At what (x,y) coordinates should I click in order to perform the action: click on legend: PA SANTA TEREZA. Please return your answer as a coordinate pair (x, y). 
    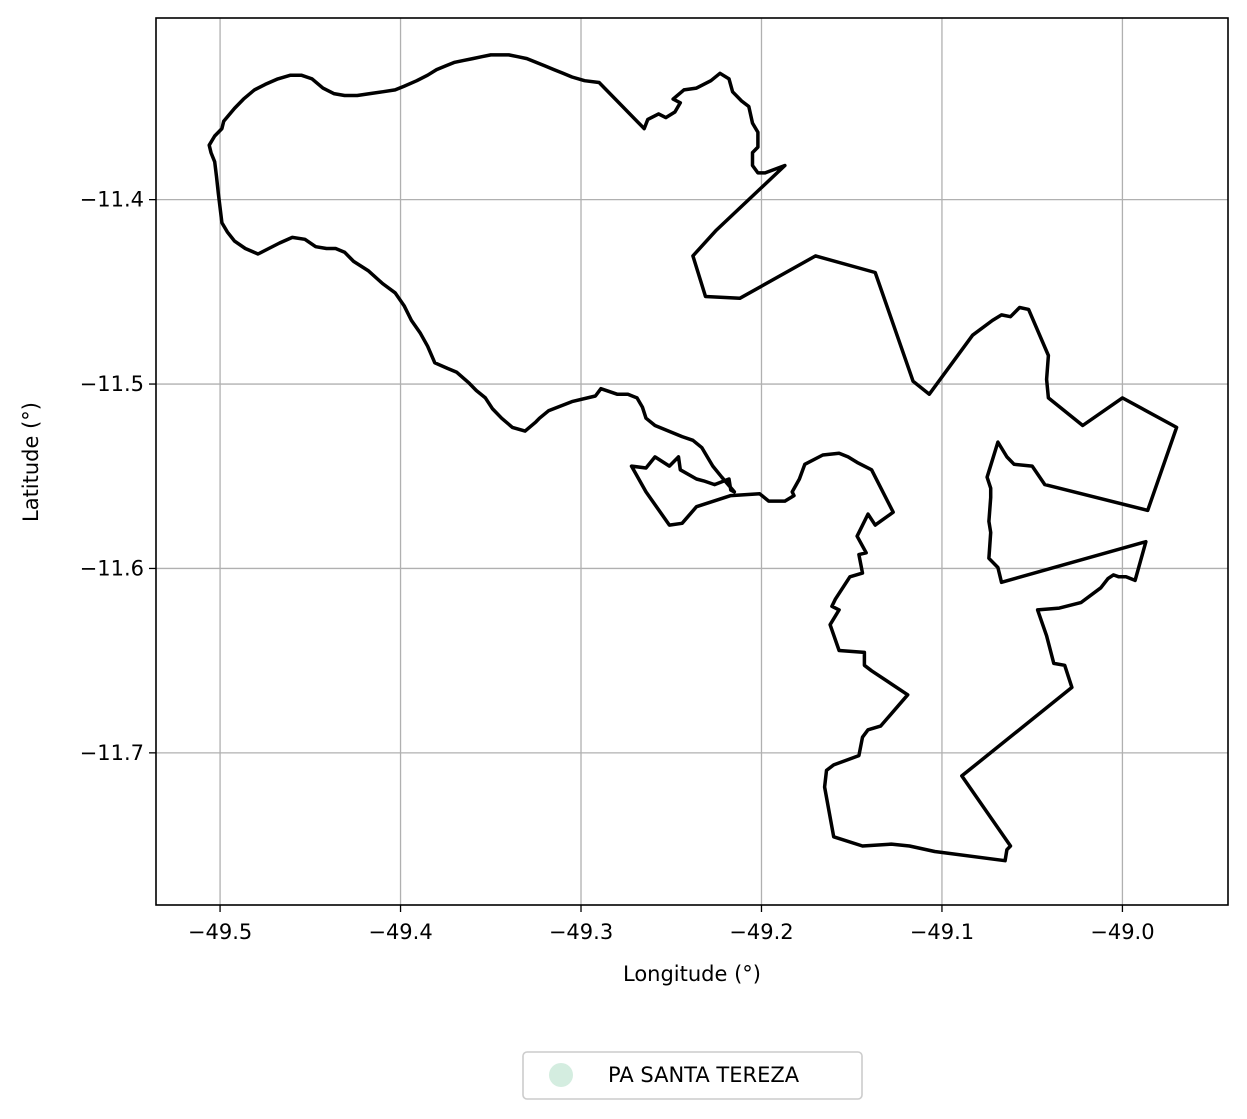
    Looking at the image, I should click on (692, 1075).